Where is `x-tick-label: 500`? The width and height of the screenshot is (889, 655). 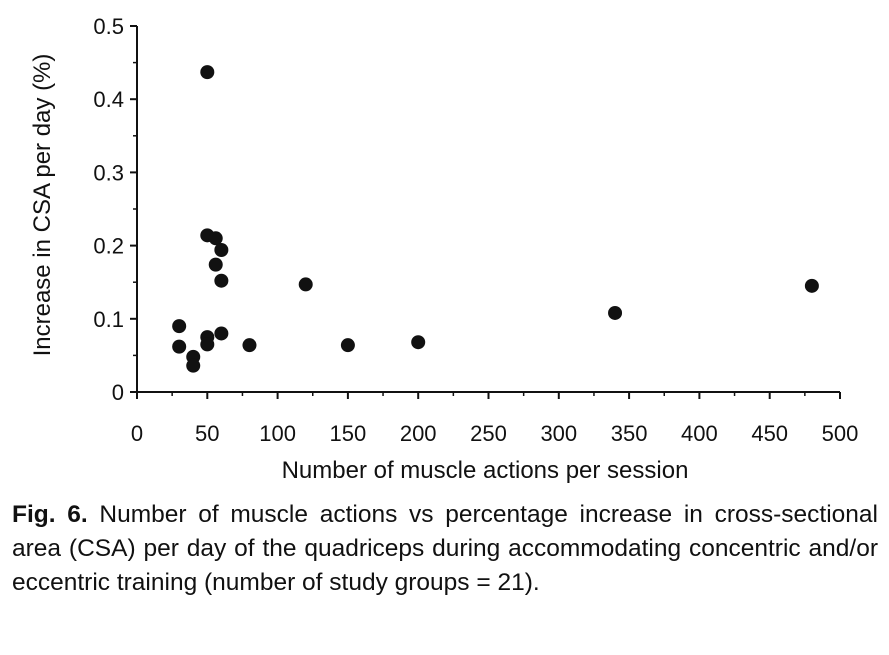
x-tick-label: 500 is located at coordinates (840, 433).